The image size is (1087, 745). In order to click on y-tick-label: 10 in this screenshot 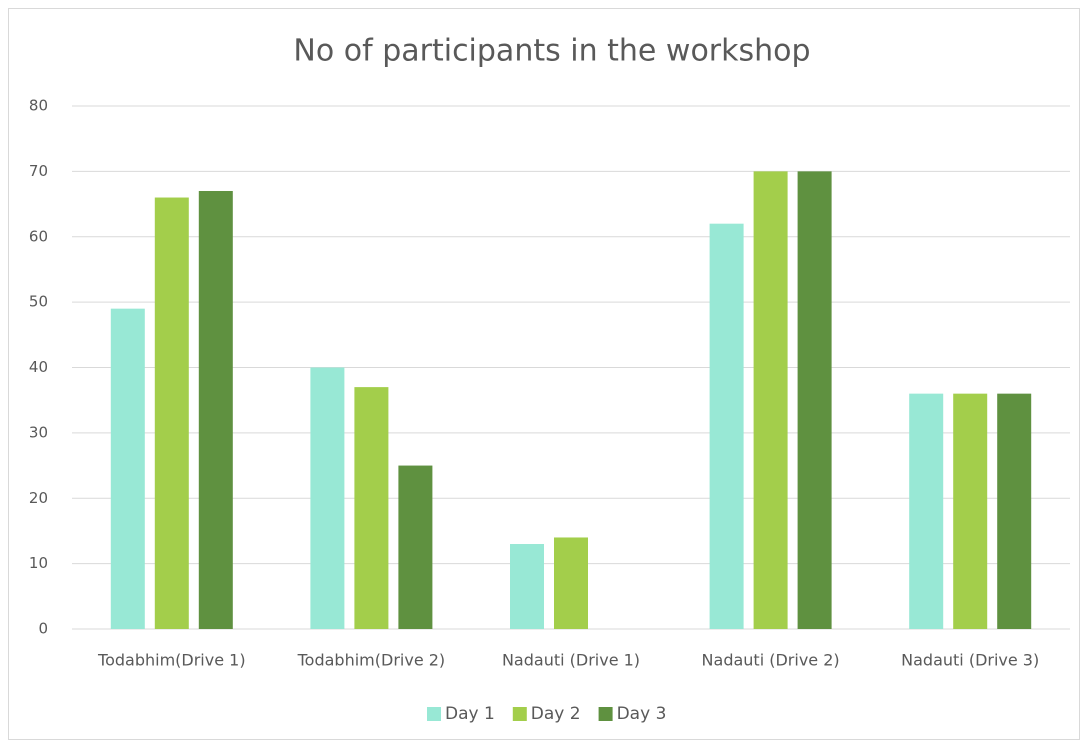, I will do `click(38, 563)`.